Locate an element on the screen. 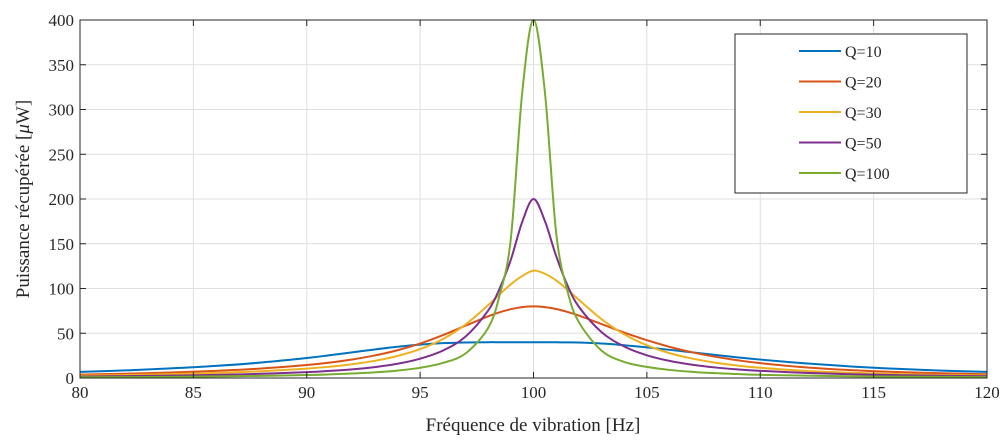 This screenshot has height=440, width=1005. y-tick-label: 100 is located at coordinates (62, 289).